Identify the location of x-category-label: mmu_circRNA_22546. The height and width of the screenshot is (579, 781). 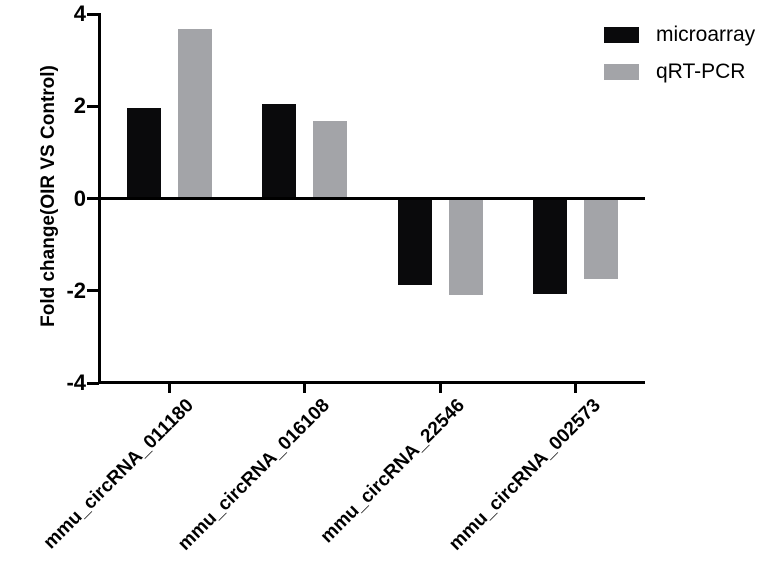
(392, 471).